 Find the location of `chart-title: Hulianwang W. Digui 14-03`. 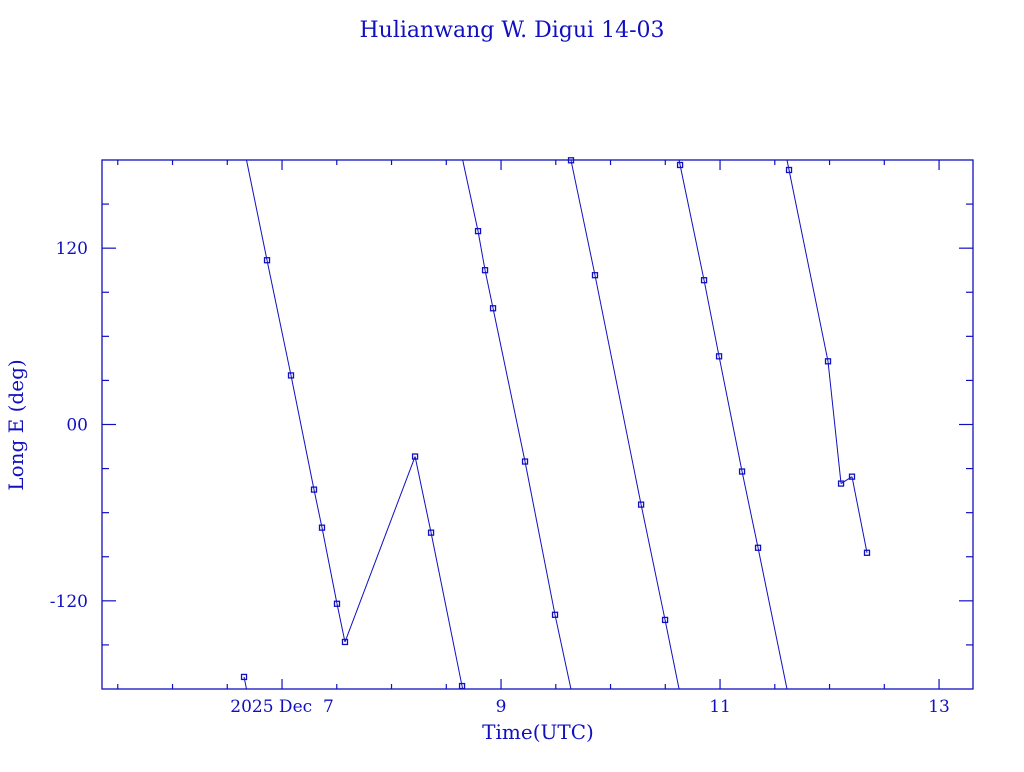

chart-title: Hulianwang W. Digui 14-03 is located at coordinates (511, 30).